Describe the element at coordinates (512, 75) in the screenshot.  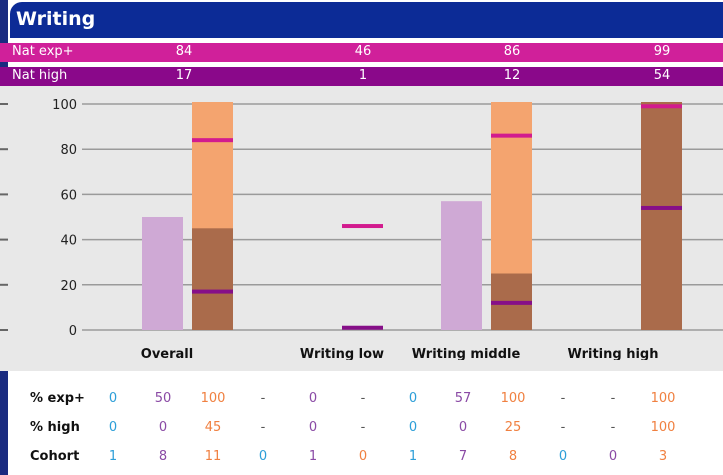
I see `nat-high-value: 12` at that location.